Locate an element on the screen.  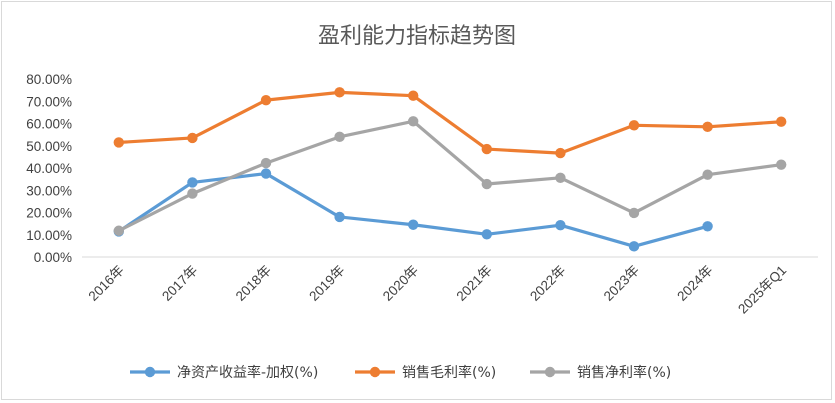
y-tick-label: 30.00% is located at coordinates (49, 190).